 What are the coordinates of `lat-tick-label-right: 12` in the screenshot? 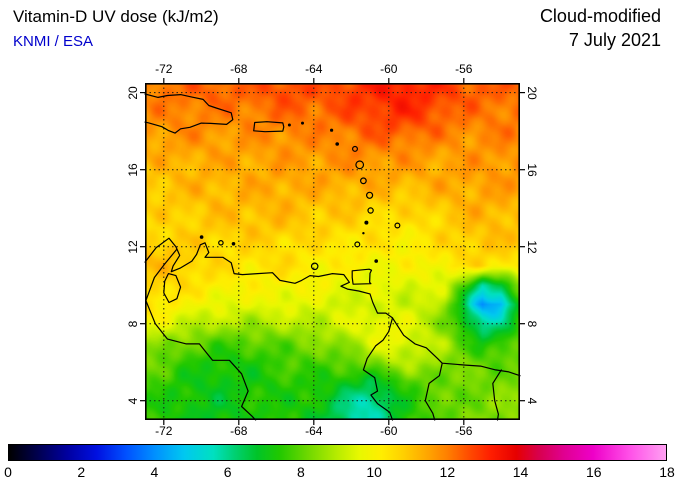 It's located at (532, 246).